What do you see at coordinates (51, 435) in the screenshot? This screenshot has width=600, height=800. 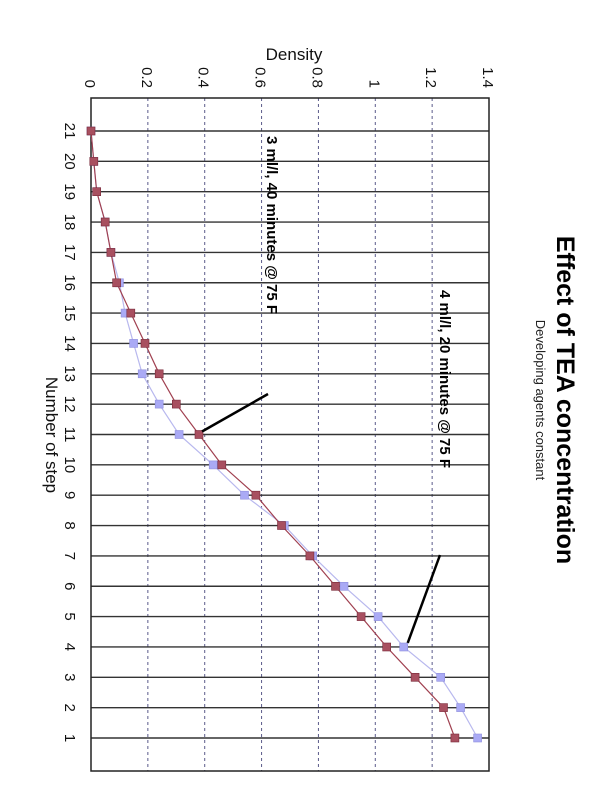 I see `x-axis-title: Number of step` at bounding box center [51, 435].